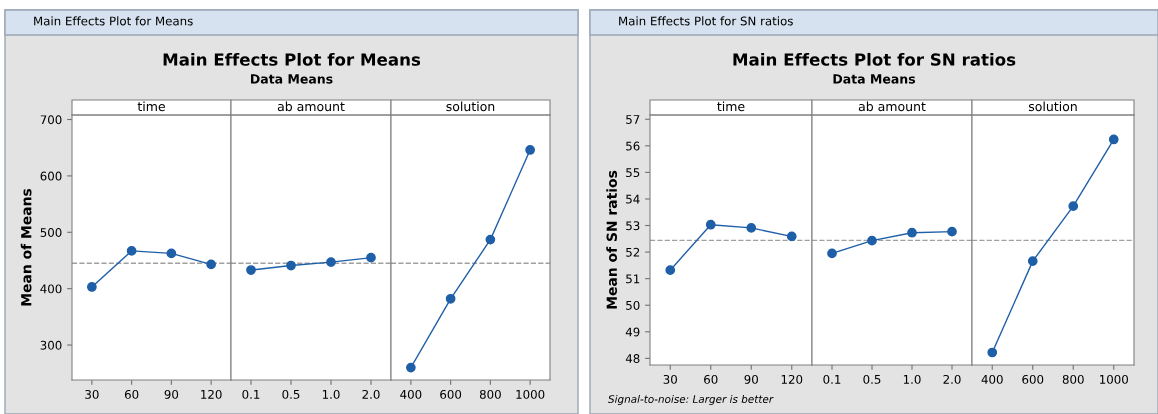 The height and width of the screenshot is (414, 1158). Describe the element at coordinates (633, 305) in the screenshot. I see `y-tick-label: 50` at that location.